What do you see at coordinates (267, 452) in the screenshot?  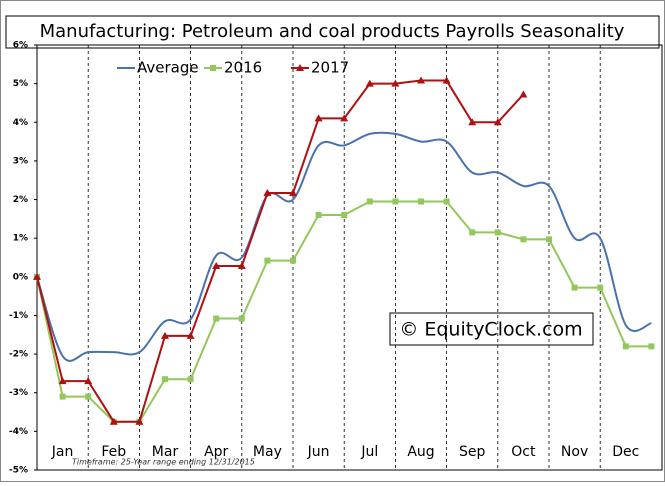 I see `x-tick-label: May` at bounding box center [267, 452].